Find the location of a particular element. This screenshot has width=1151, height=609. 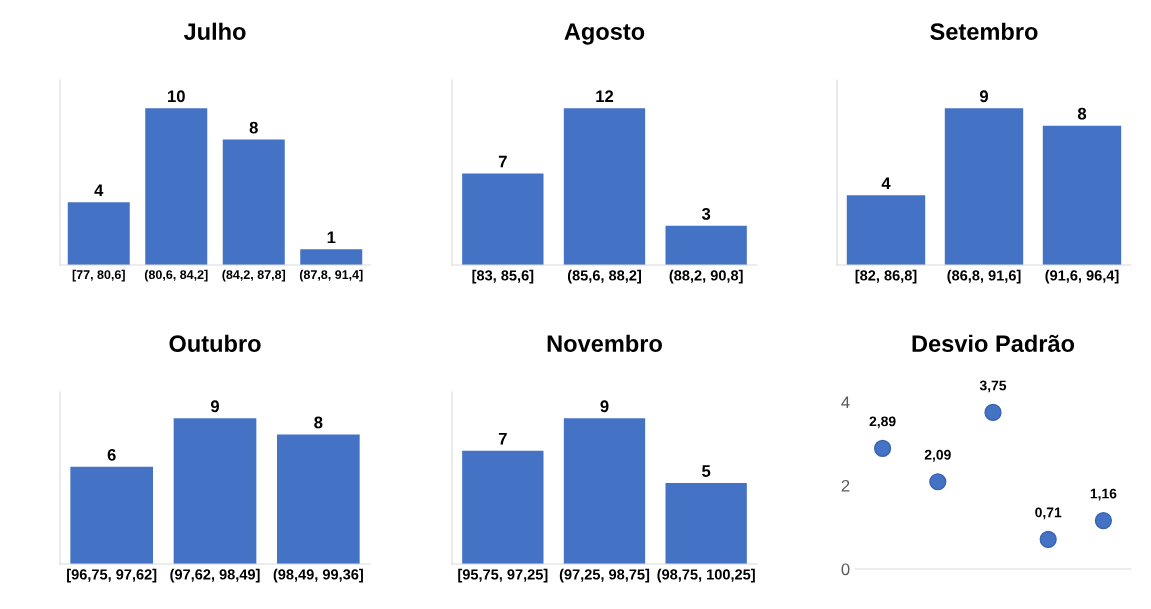

data-label: 2,09 is located at coordinates (937, 455).